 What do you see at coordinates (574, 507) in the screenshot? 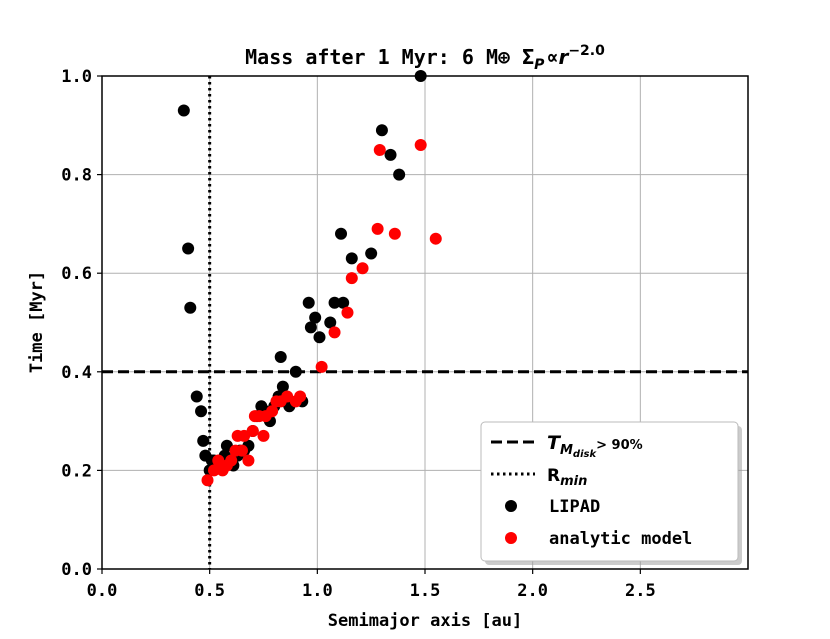
I see `legend-label-lipad: LIPAD` at bounding box center [574, 507].